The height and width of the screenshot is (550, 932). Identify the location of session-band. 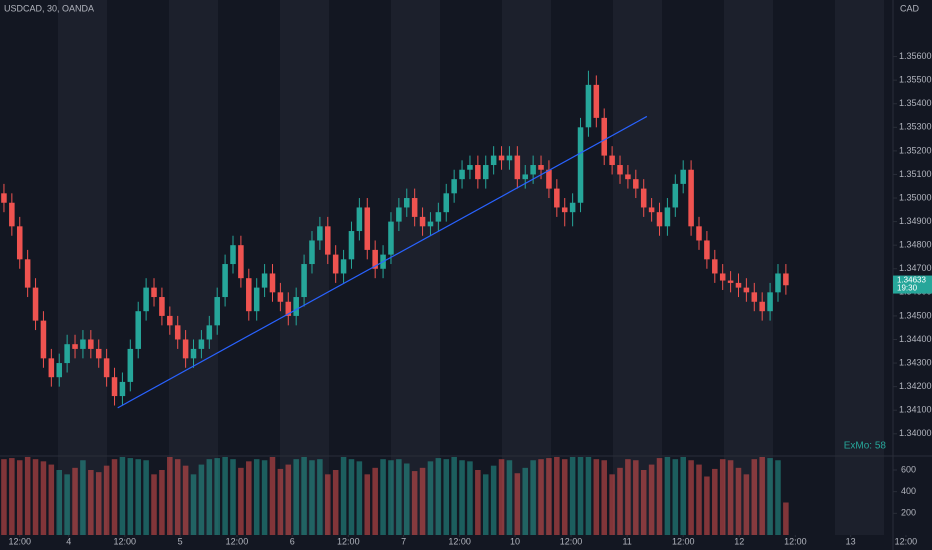
(415, 267).